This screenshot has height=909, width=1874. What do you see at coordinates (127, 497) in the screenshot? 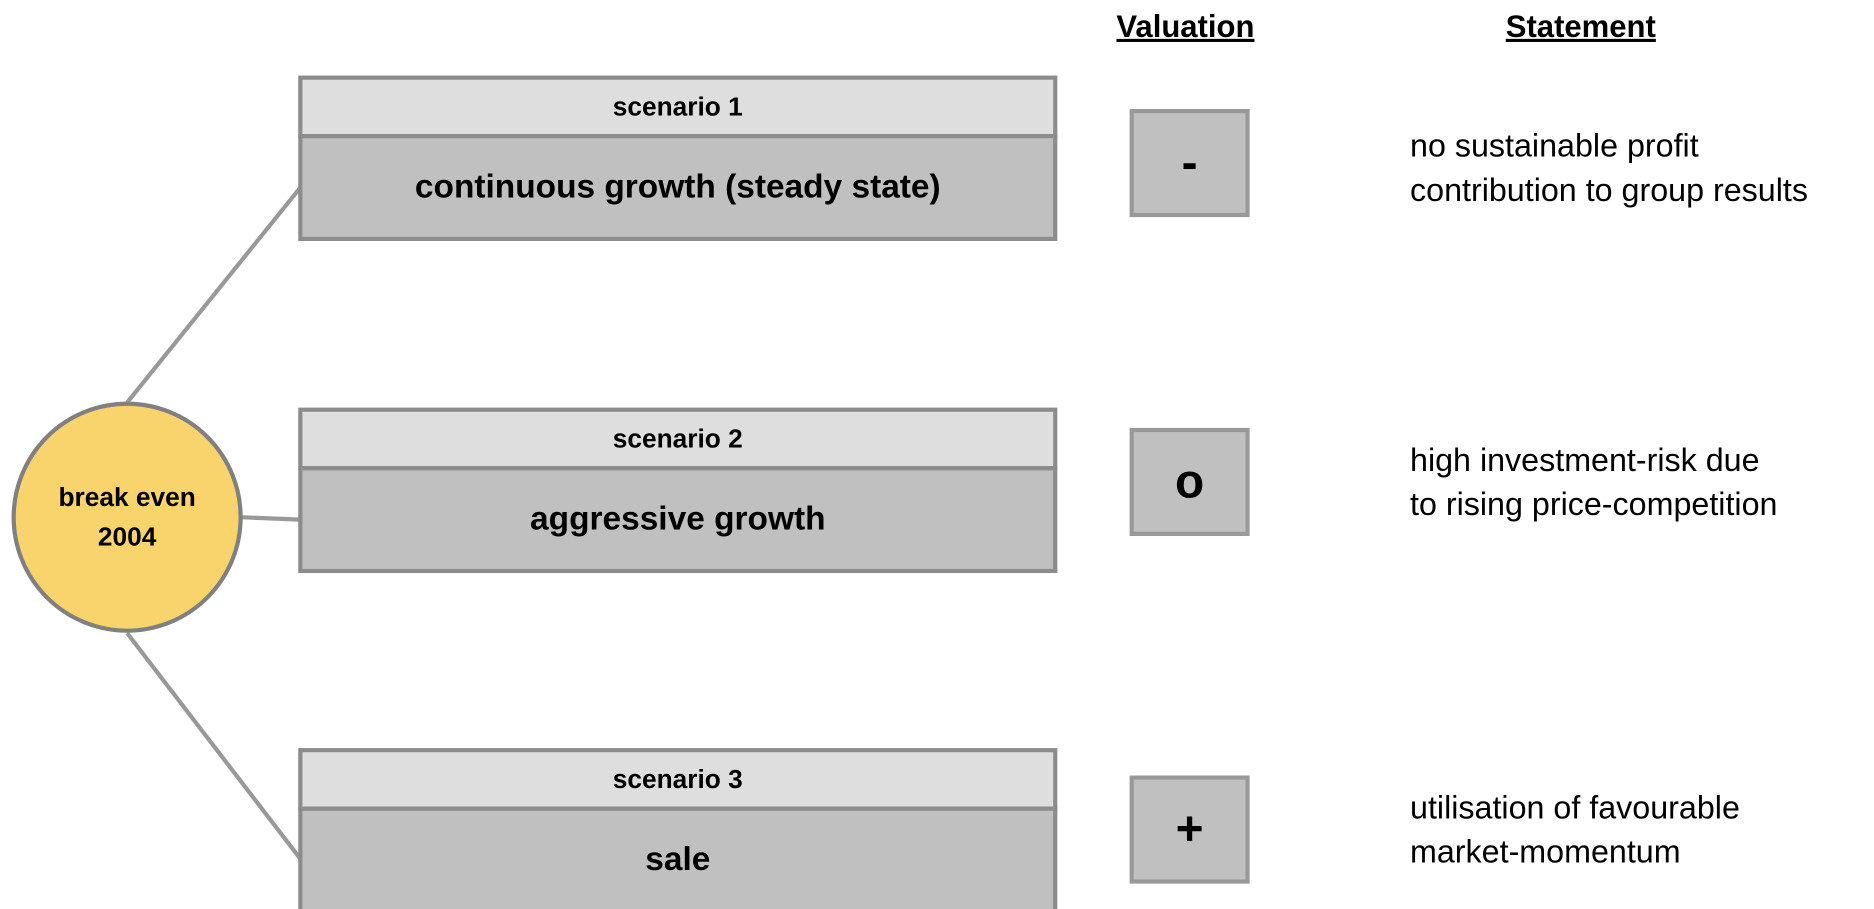
I see `root-label: break even` at bounding box center [127, 497].